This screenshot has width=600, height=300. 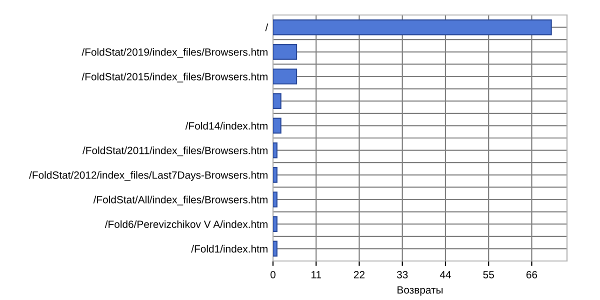 I want to click on x-tick-label: 0, so click(x=273, y=274).